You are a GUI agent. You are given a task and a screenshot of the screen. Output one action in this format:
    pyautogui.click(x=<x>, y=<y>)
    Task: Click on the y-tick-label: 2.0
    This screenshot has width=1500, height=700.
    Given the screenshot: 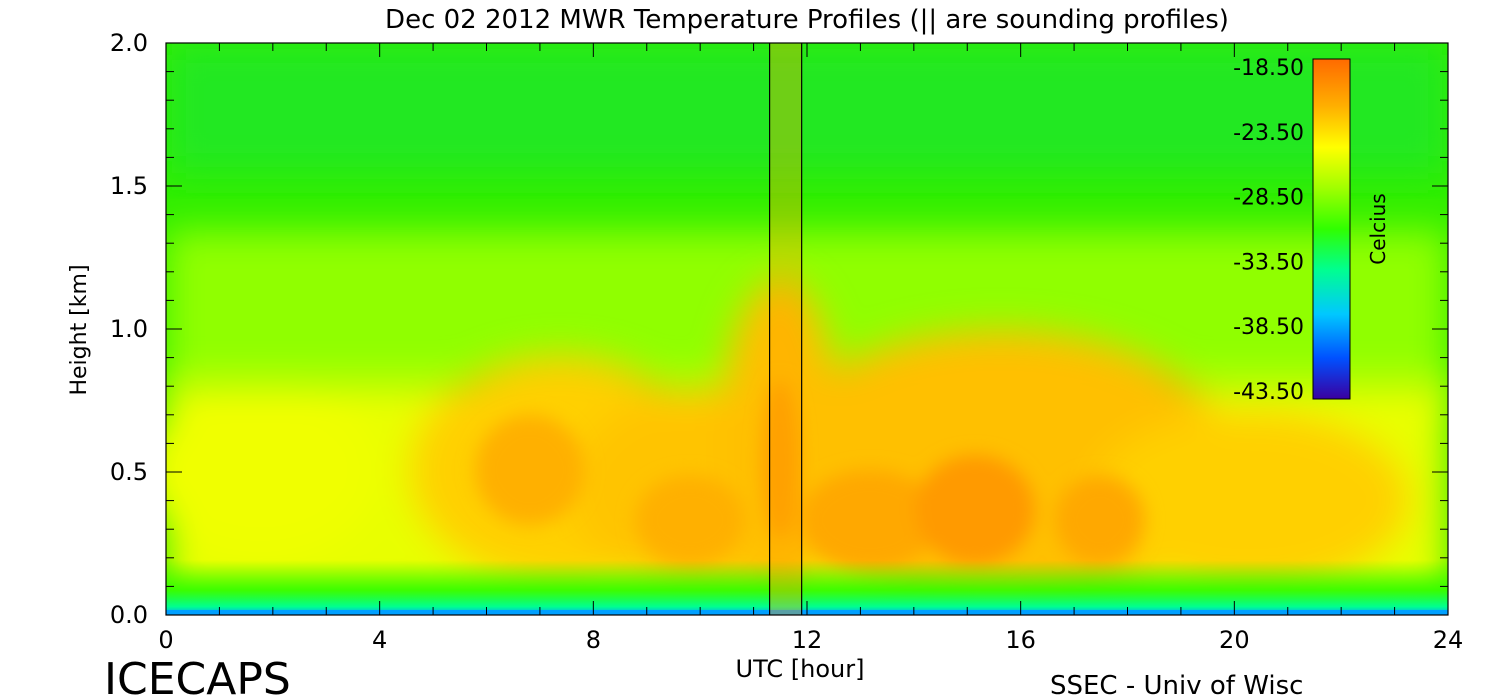 What is the action you would take?
    pyautogui.click(x=129, y=43)
    